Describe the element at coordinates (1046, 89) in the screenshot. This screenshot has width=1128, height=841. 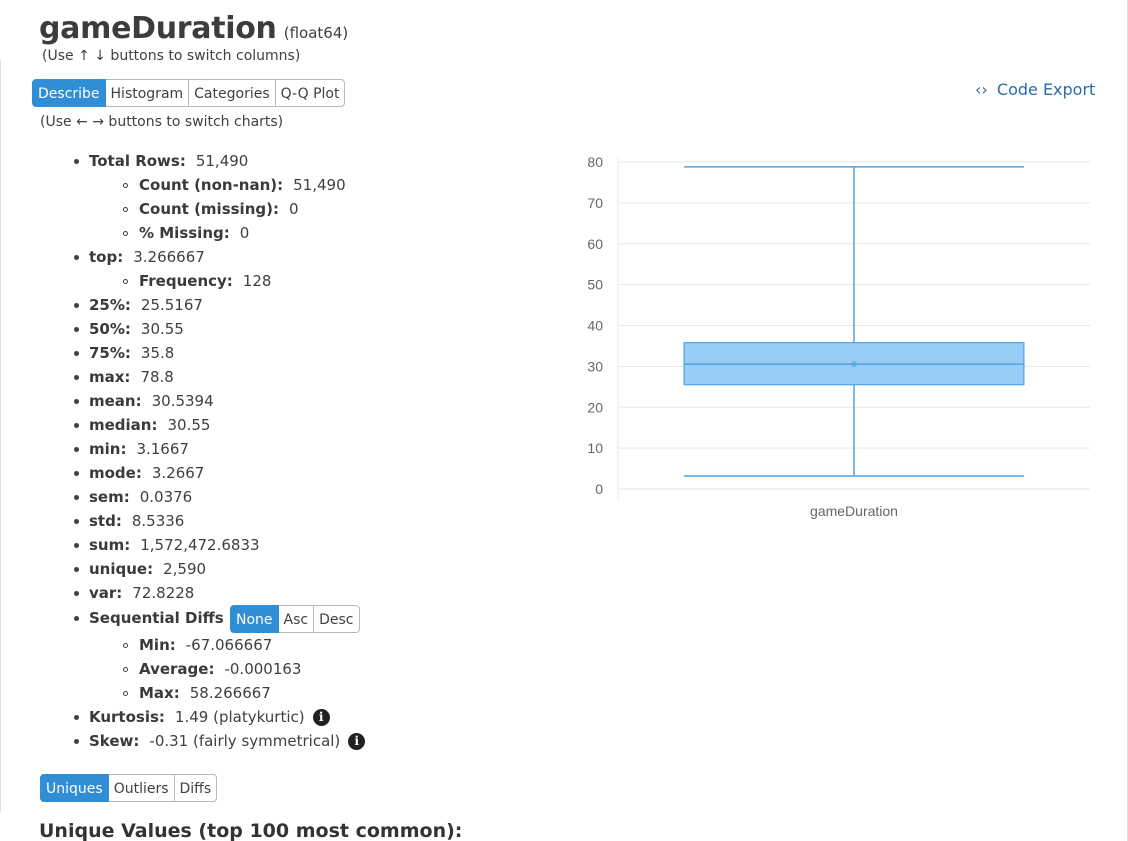
I see `code-export-label: Code Export` at that location.